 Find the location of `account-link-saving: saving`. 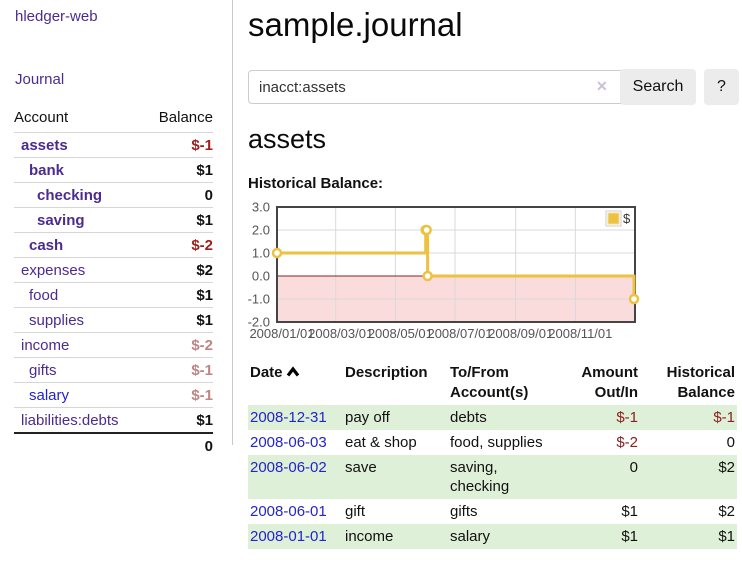

account-link-saving: saving is located at coordinates (61, 220).